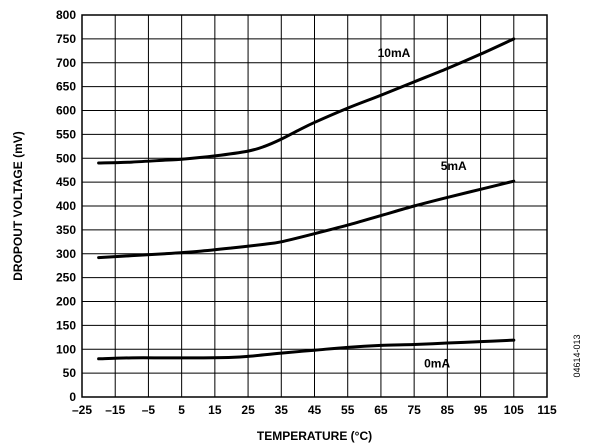  What do you see at coordinates (414, 410) in the screenshot?
I see `x-tick-label-10: 75` at bounding box center [414, 410].